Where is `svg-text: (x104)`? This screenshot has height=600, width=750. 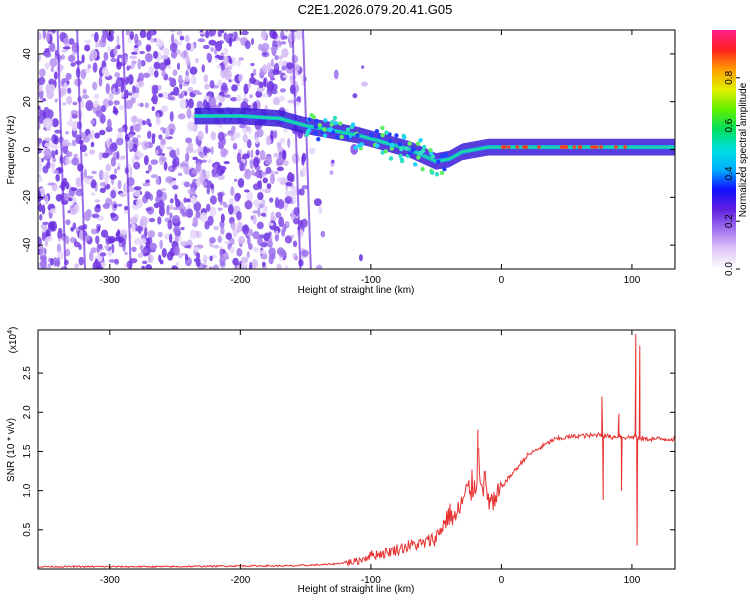 svg-text: (x104) is located at coordinates (13, 340).